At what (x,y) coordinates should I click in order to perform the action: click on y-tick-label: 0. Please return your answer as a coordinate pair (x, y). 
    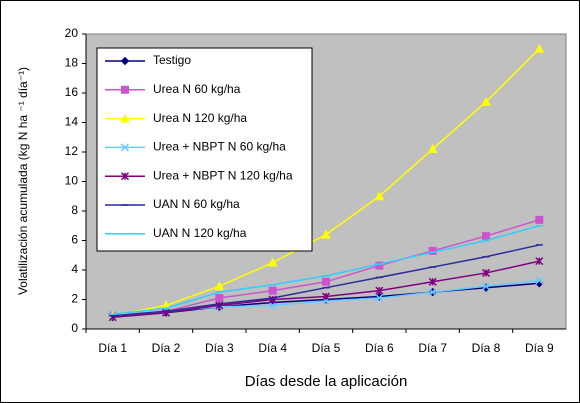
    Looking at the image, I should click on (74, 328).